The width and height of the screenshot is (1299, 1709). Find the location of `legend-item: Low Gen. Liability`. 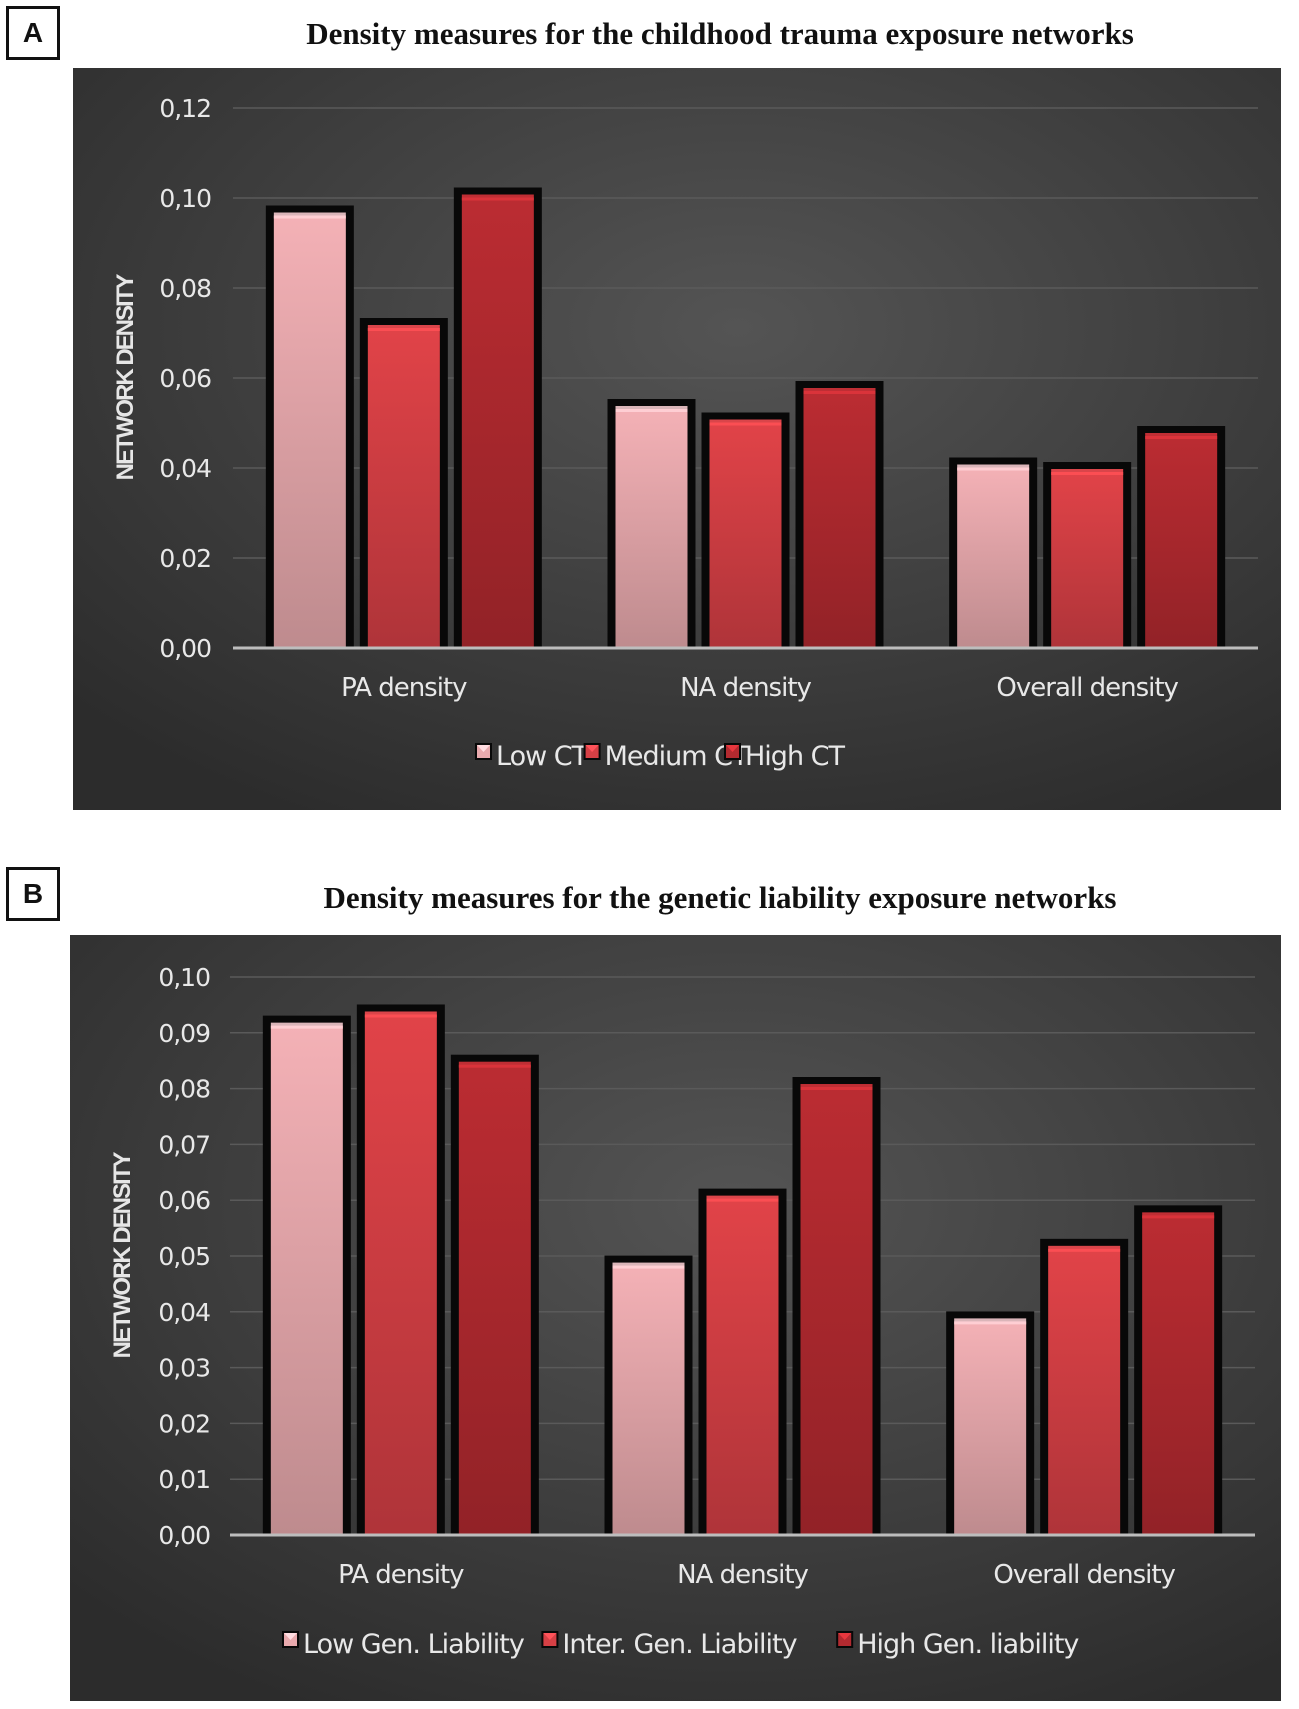

legend-item: Low Gen. Liability is located at coordinates (404, 1644).